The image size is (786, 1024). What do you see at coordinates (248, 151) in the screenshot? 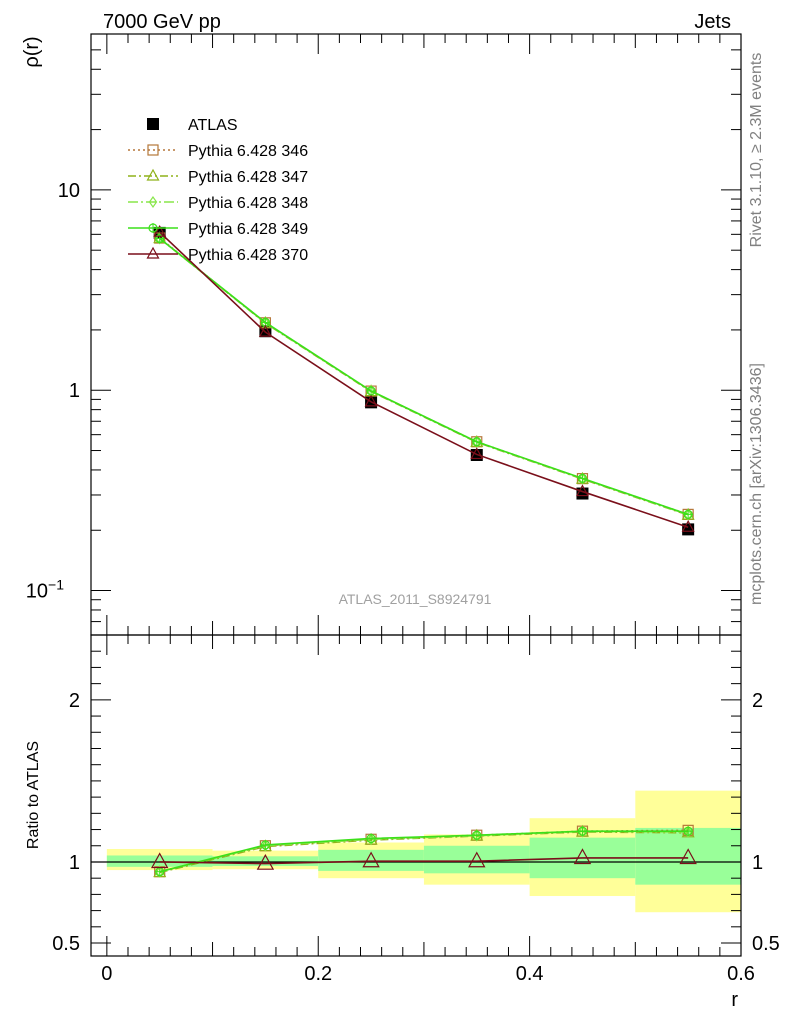
I see `legend-label-1: Pythia 6.428 346` at bounding box center [248, 151].